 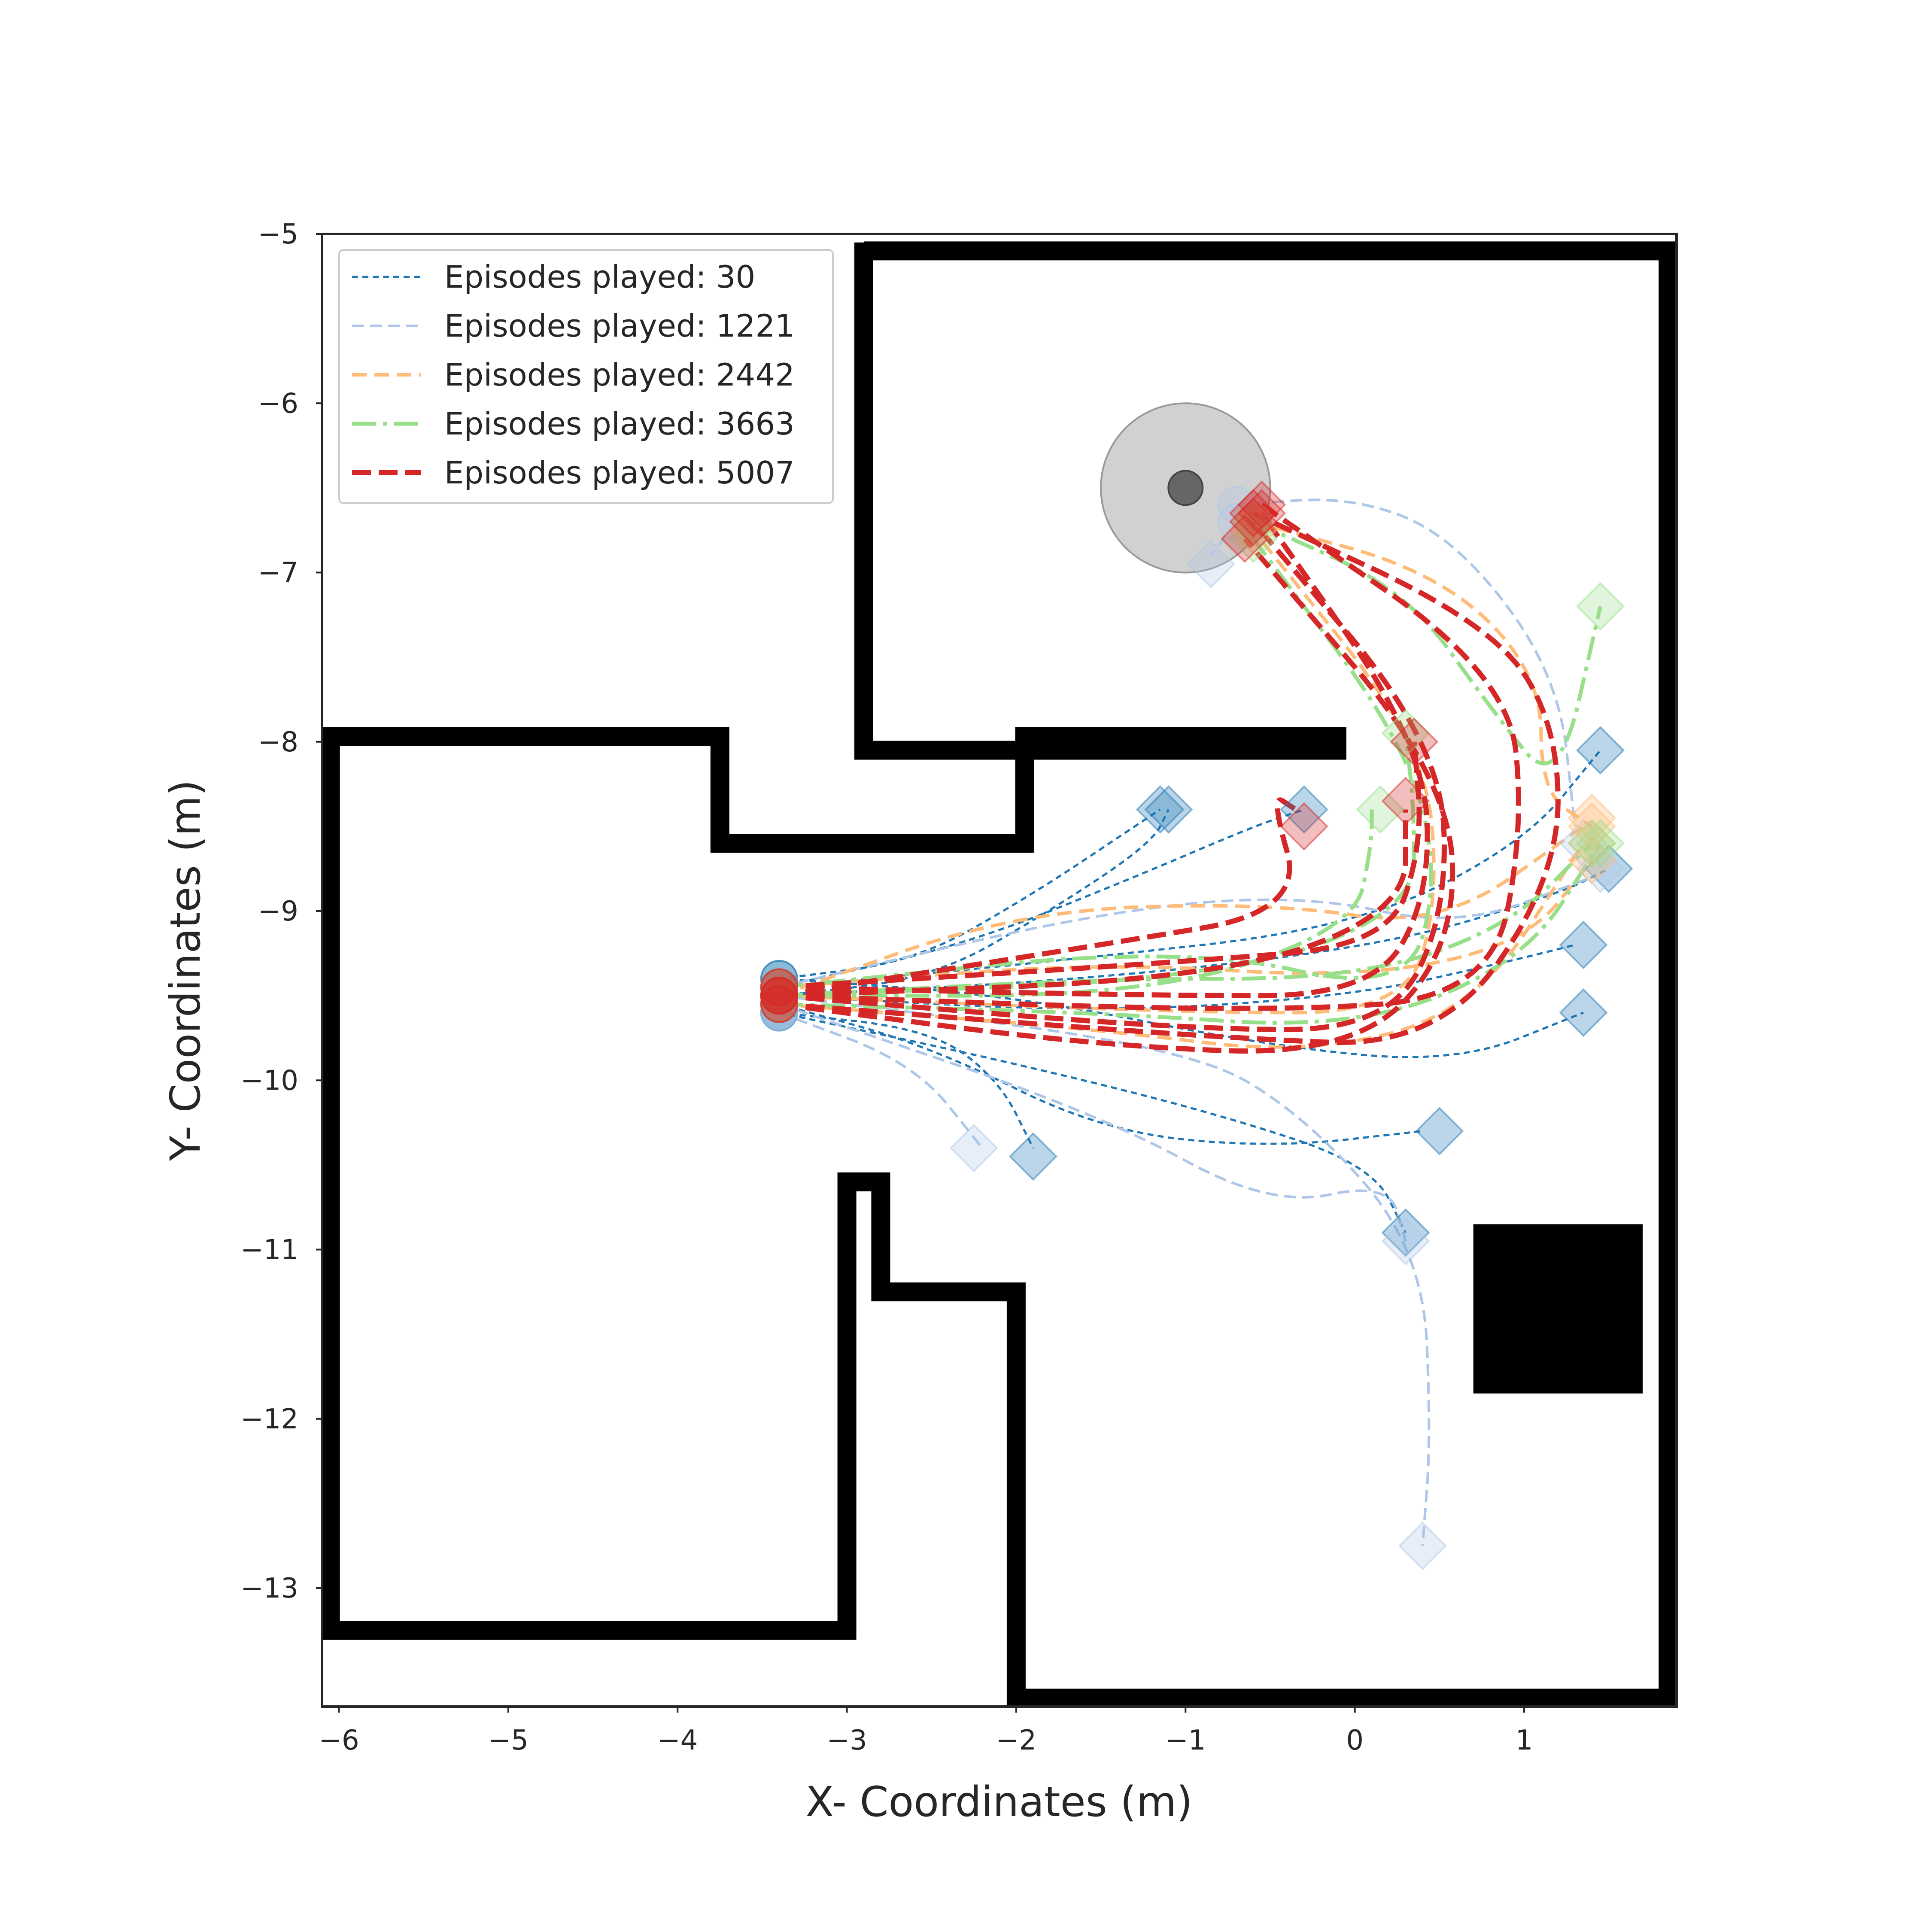 I want to click on legend-label: Episodes played: 2442, so click(x=619, y=375).